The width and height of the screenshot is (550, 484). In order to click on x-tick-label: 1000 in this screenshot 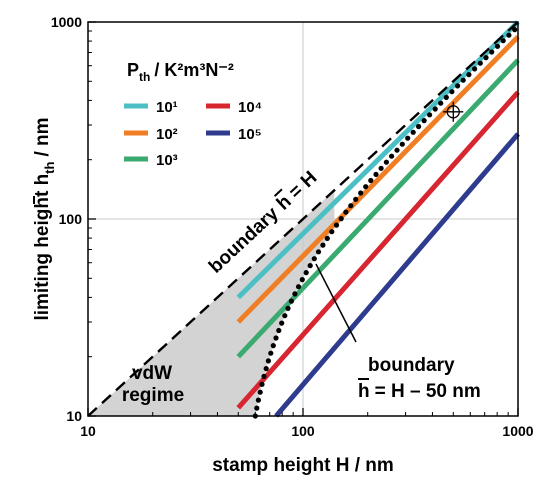, I will do `click(517, 431)`.